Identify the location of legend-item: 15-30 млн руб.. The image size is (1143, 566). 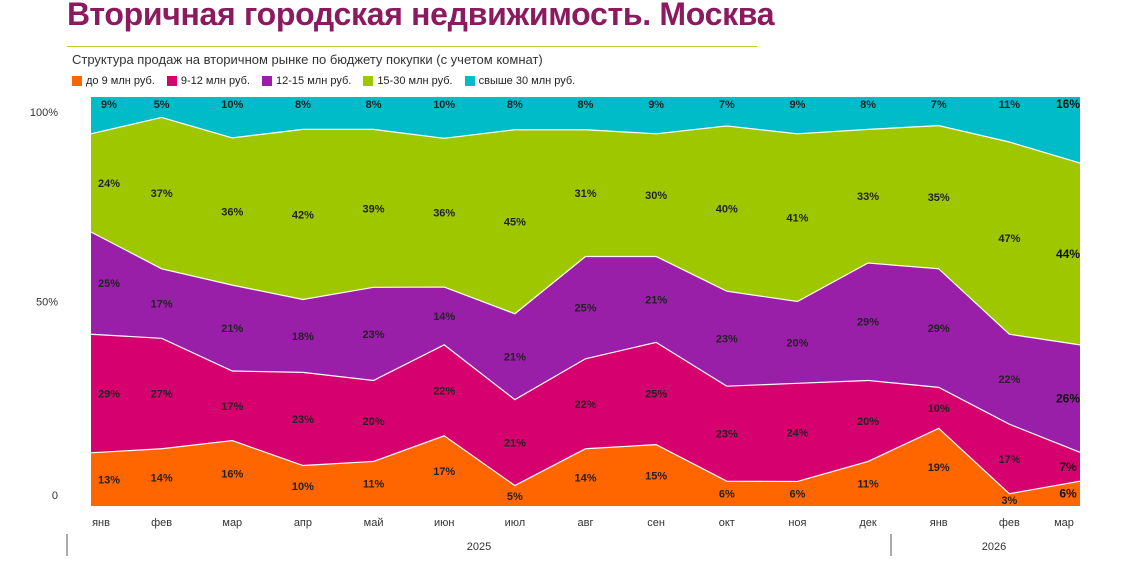
(408, 81).